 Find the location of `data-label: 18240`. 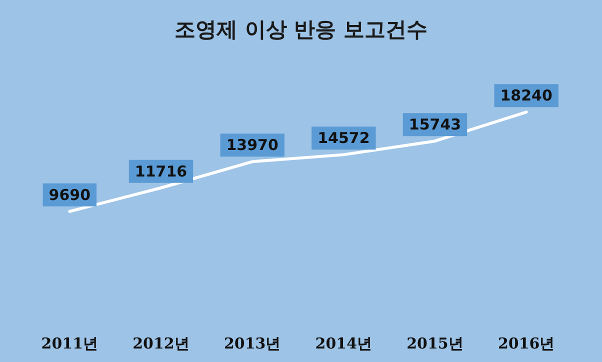

data-label: 18240 is located at coordinates (526, 95).